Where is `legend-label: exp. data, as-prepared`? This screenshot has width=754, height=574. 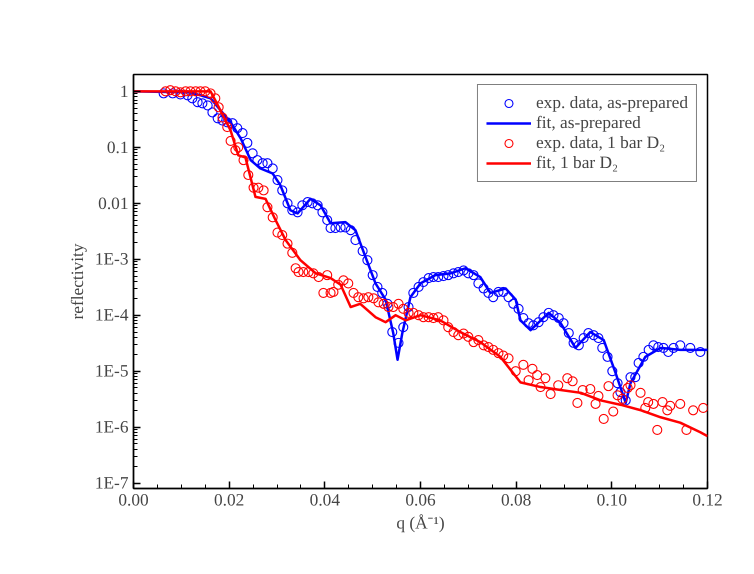 legend-label: exp. data, as-prepared is located at coordinates (612, 103).